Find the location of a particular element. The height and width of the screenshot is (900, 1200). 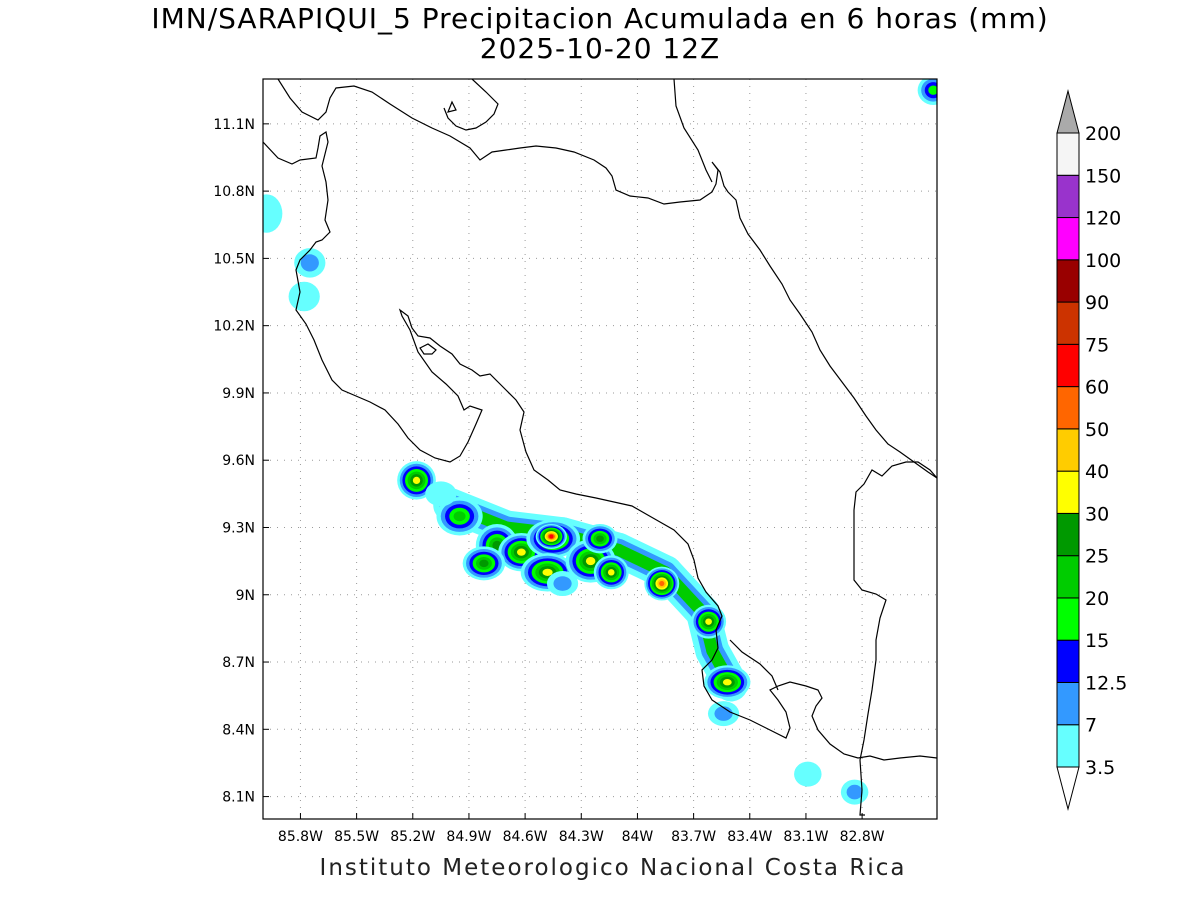

x-tick-label: 84.6W is located at coordinates (525, 837).